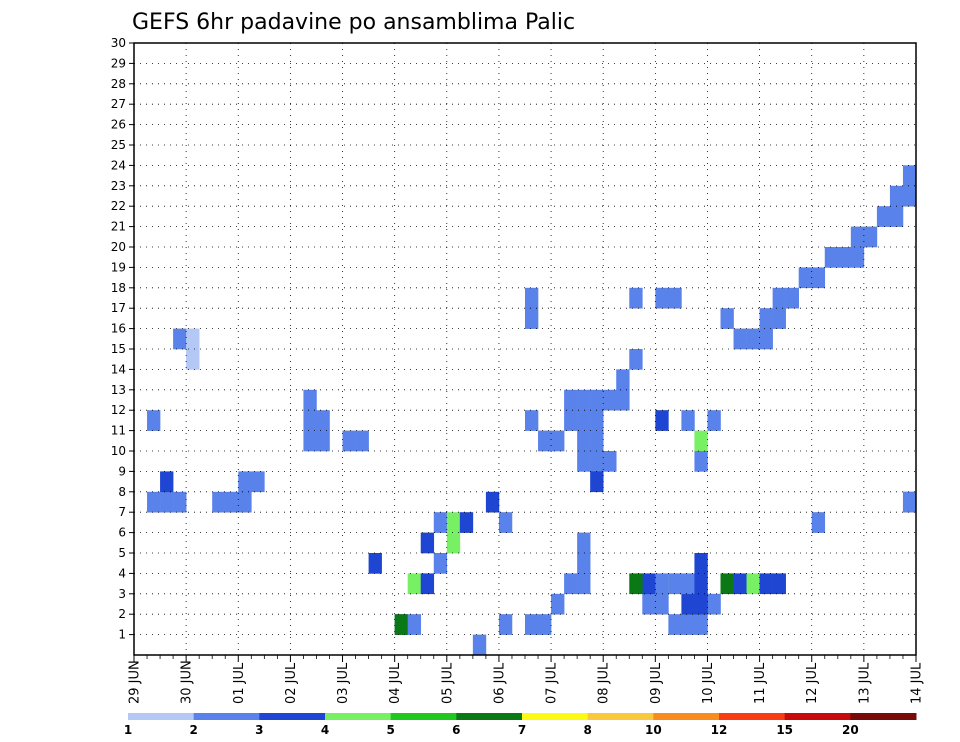  I want to click on y-tick-label: 10, so click(118, 451).